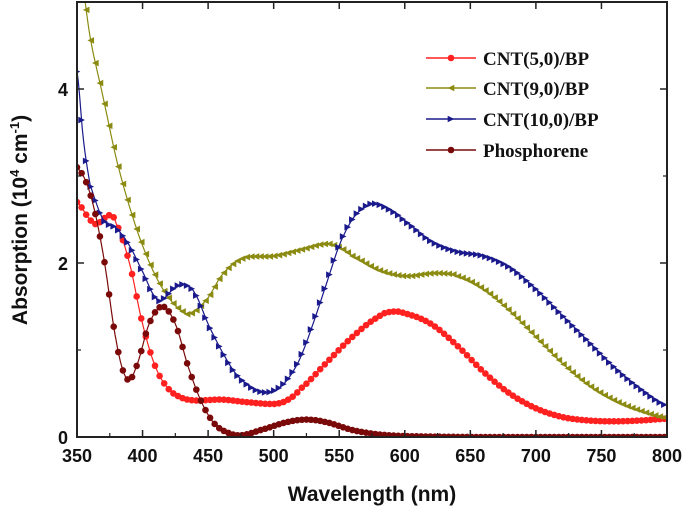 The width and height of the screenshot is (685, 513). Describe the element at coordinates (667, 456) in the screenshot. I see `x-tick-label: 800` at that location.